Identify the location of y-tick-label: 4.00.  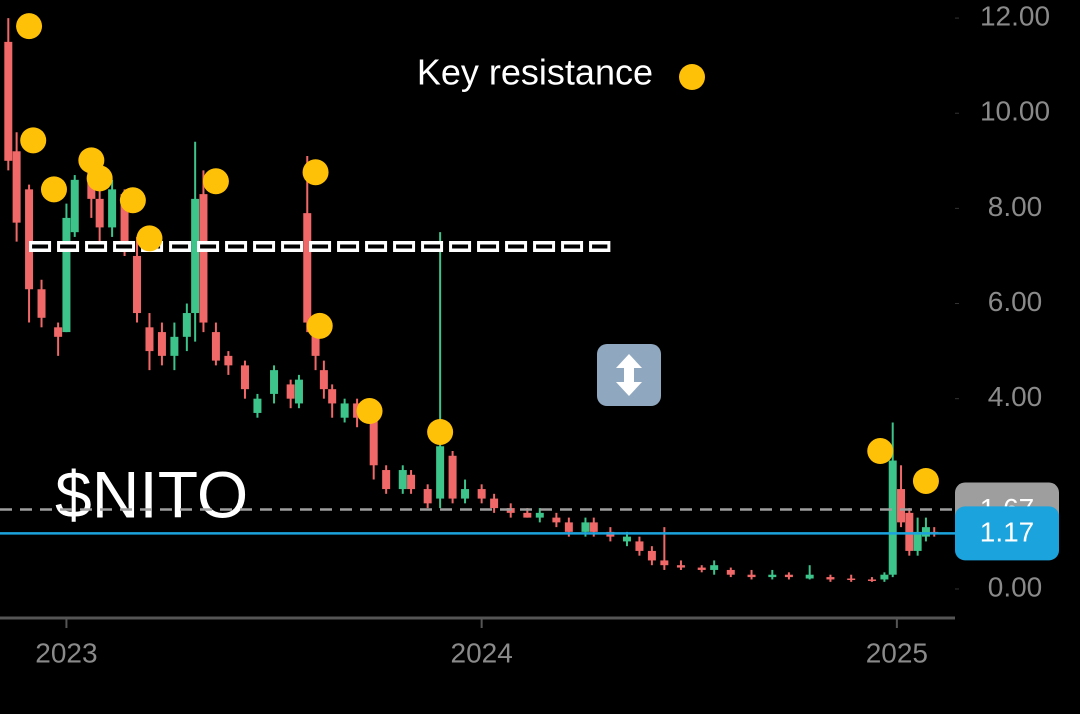
(1015, 396).